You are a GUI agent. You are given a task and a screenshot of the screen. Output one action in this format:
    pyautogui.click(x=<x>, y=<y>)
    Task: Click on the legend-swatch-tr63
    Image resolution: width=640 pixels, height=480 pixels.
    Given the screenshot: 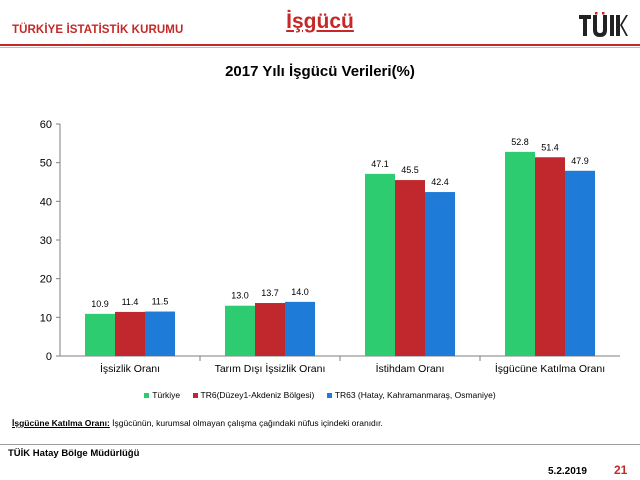 What is the action you would take?
    pyautogui.click(x=329, y=396)
    